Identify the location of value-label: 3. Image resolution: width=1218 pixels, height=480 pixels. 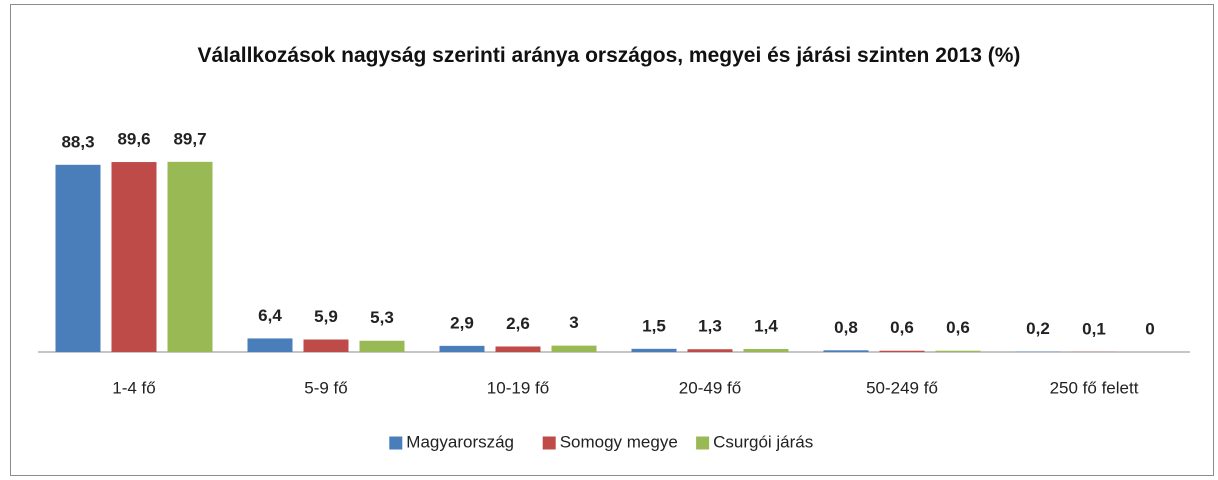
(573, 322).